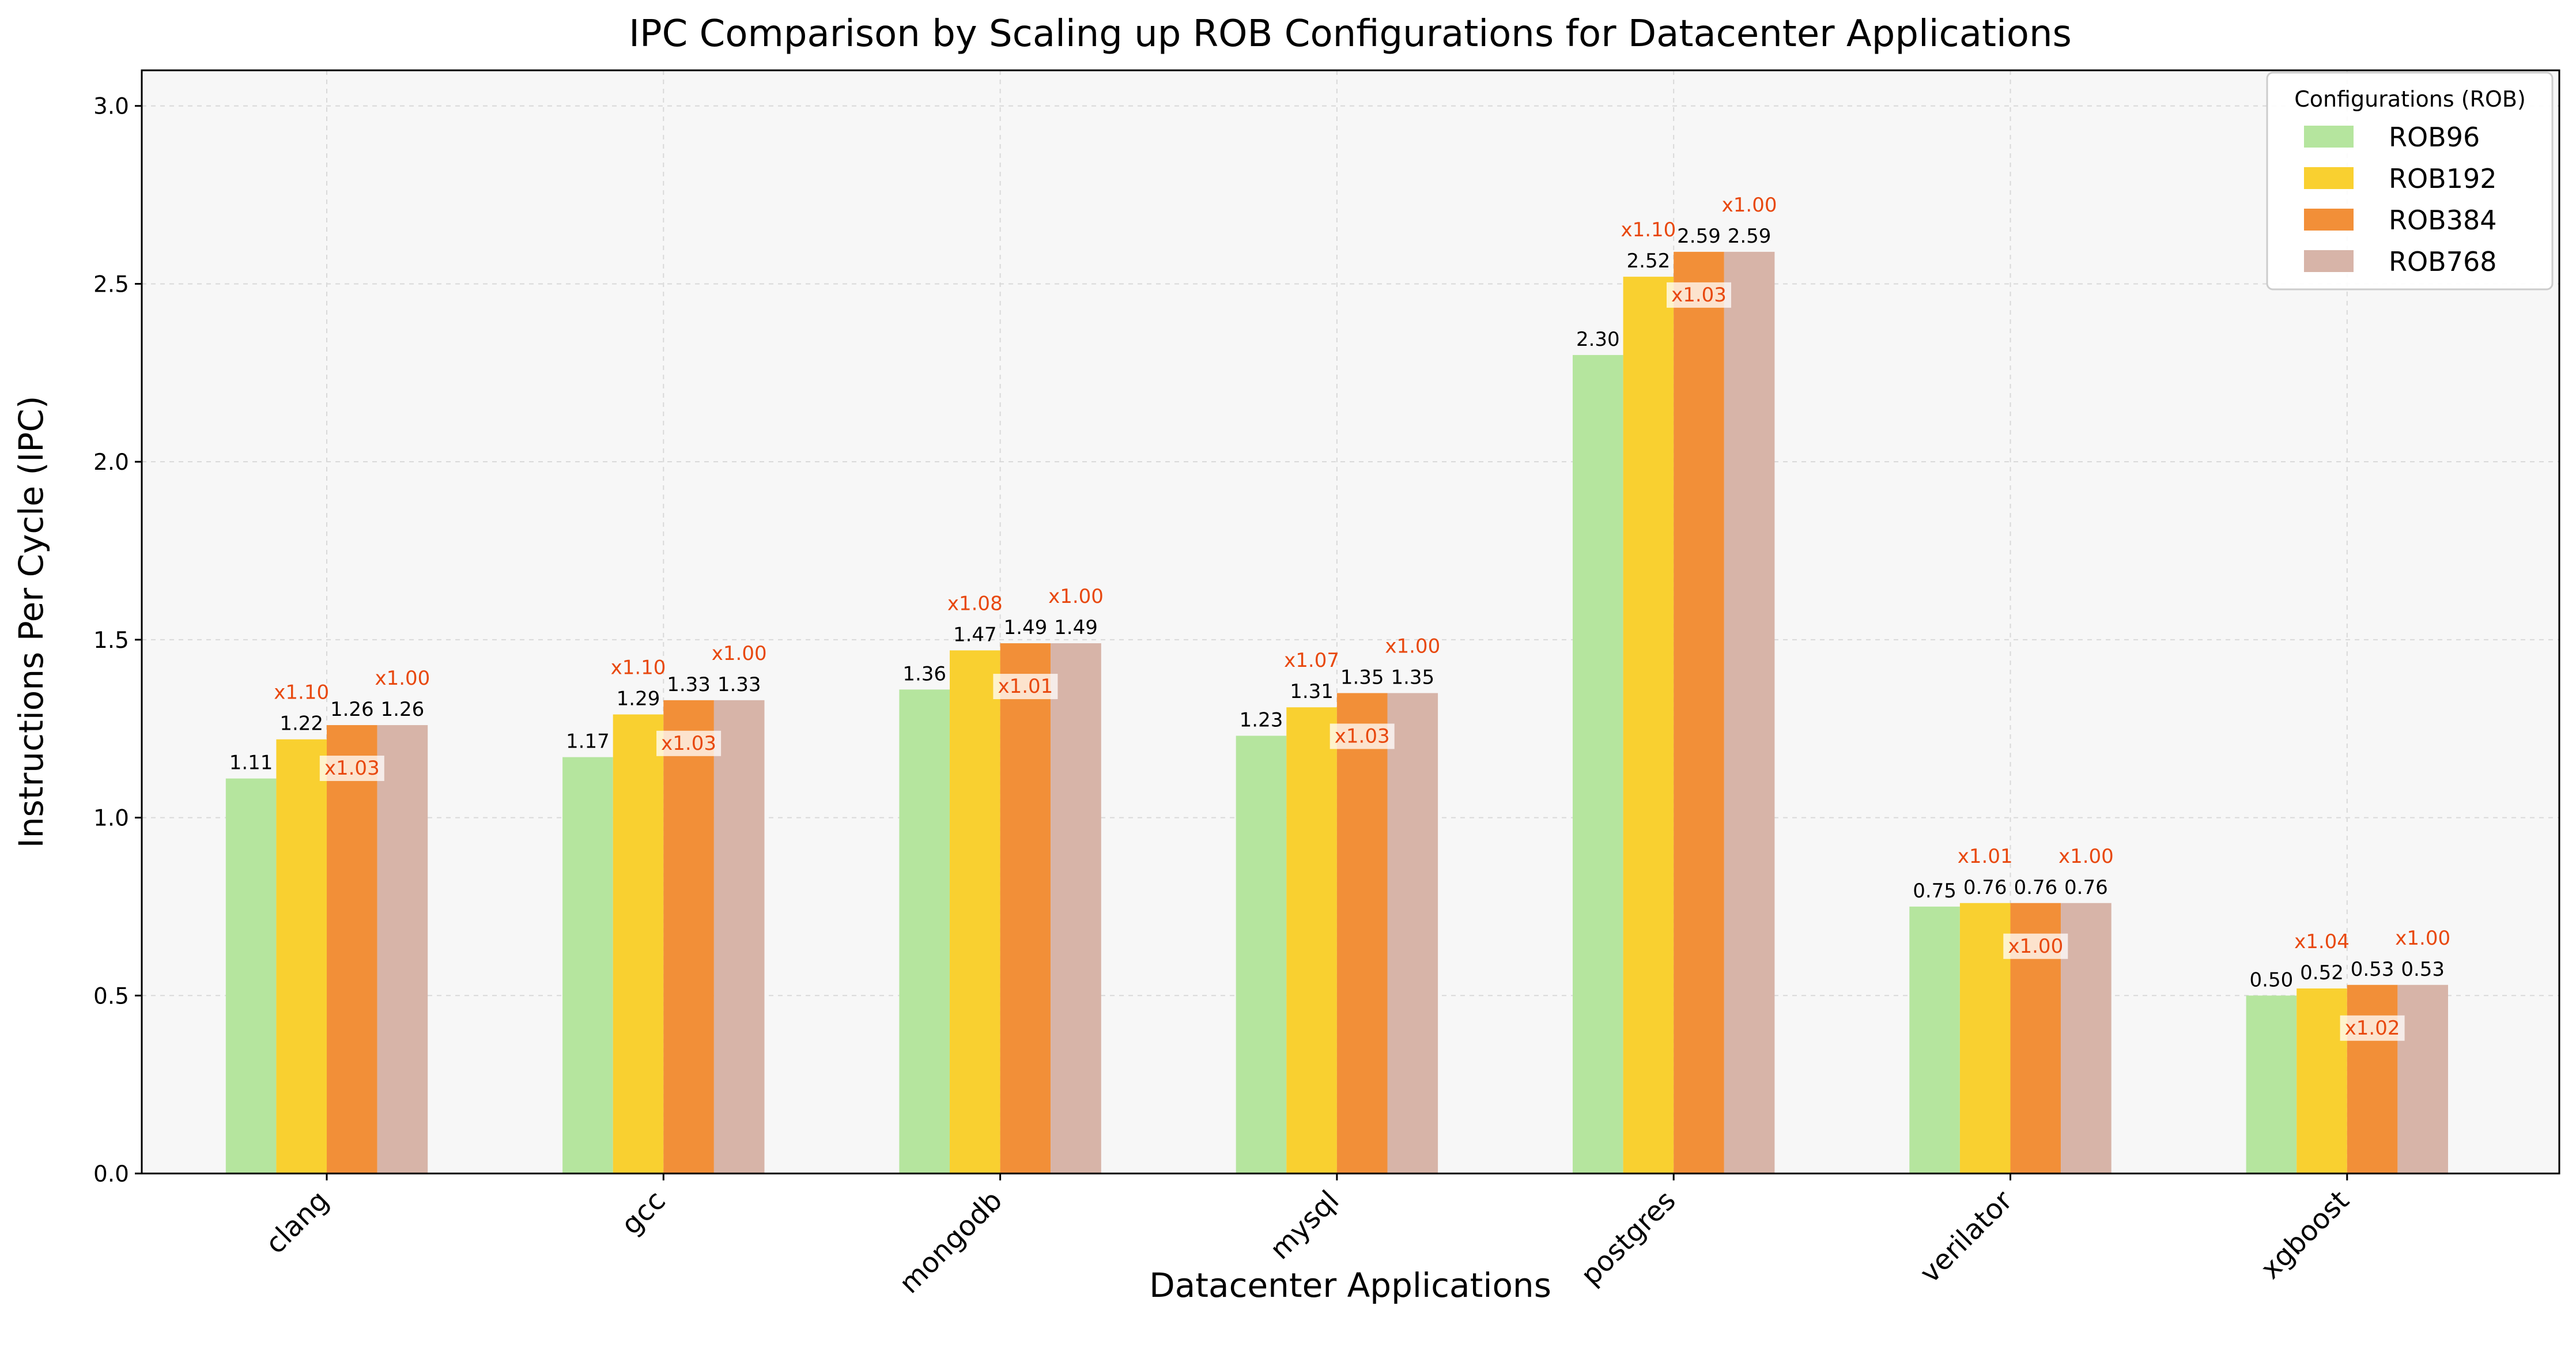 The height and width of the screenshot is (1366, 2576). Describe the element at coordinates (2271, 1084) in the screenshot. I see `bar-rob96-xgboost` at that location.